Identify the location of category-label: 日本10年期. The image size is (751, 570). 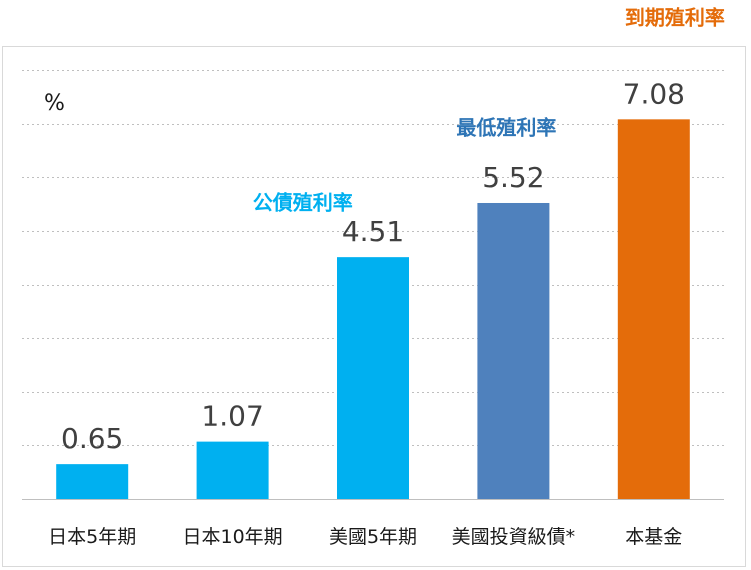
(233, 537).